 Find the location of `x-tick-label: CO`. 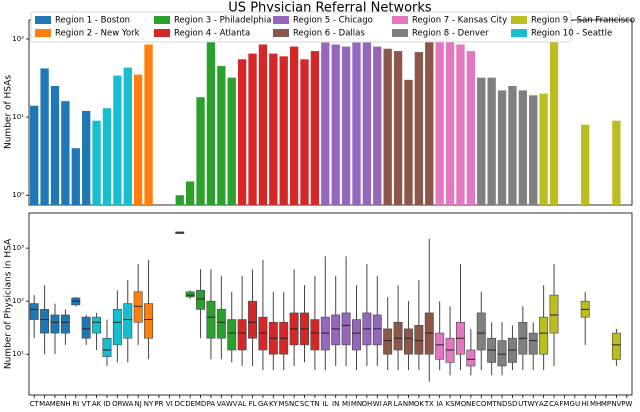

x-tick-label: CO is located at coordinates (481, 404).